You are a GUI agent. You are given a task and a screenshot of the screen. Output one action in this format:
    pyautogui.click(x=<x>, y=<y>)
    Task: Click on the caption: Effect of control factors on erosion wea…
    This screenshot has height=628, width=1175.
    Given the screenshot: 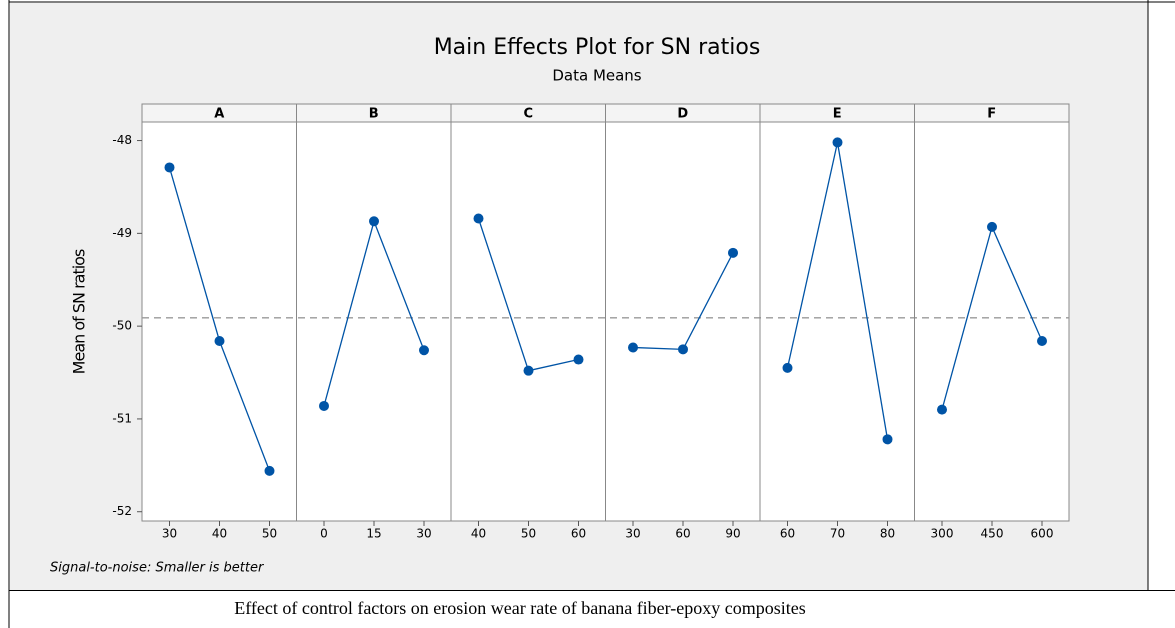 What is the action you would take?
    pyautogui.click(x=520, y=608)
    